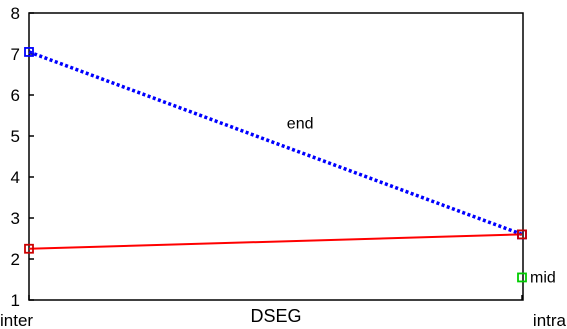 This screenshot has height=329, width=567. Describe the element at coordinates (15, 13) in the screenshot. I see `y-tick-label: 8` at that location.